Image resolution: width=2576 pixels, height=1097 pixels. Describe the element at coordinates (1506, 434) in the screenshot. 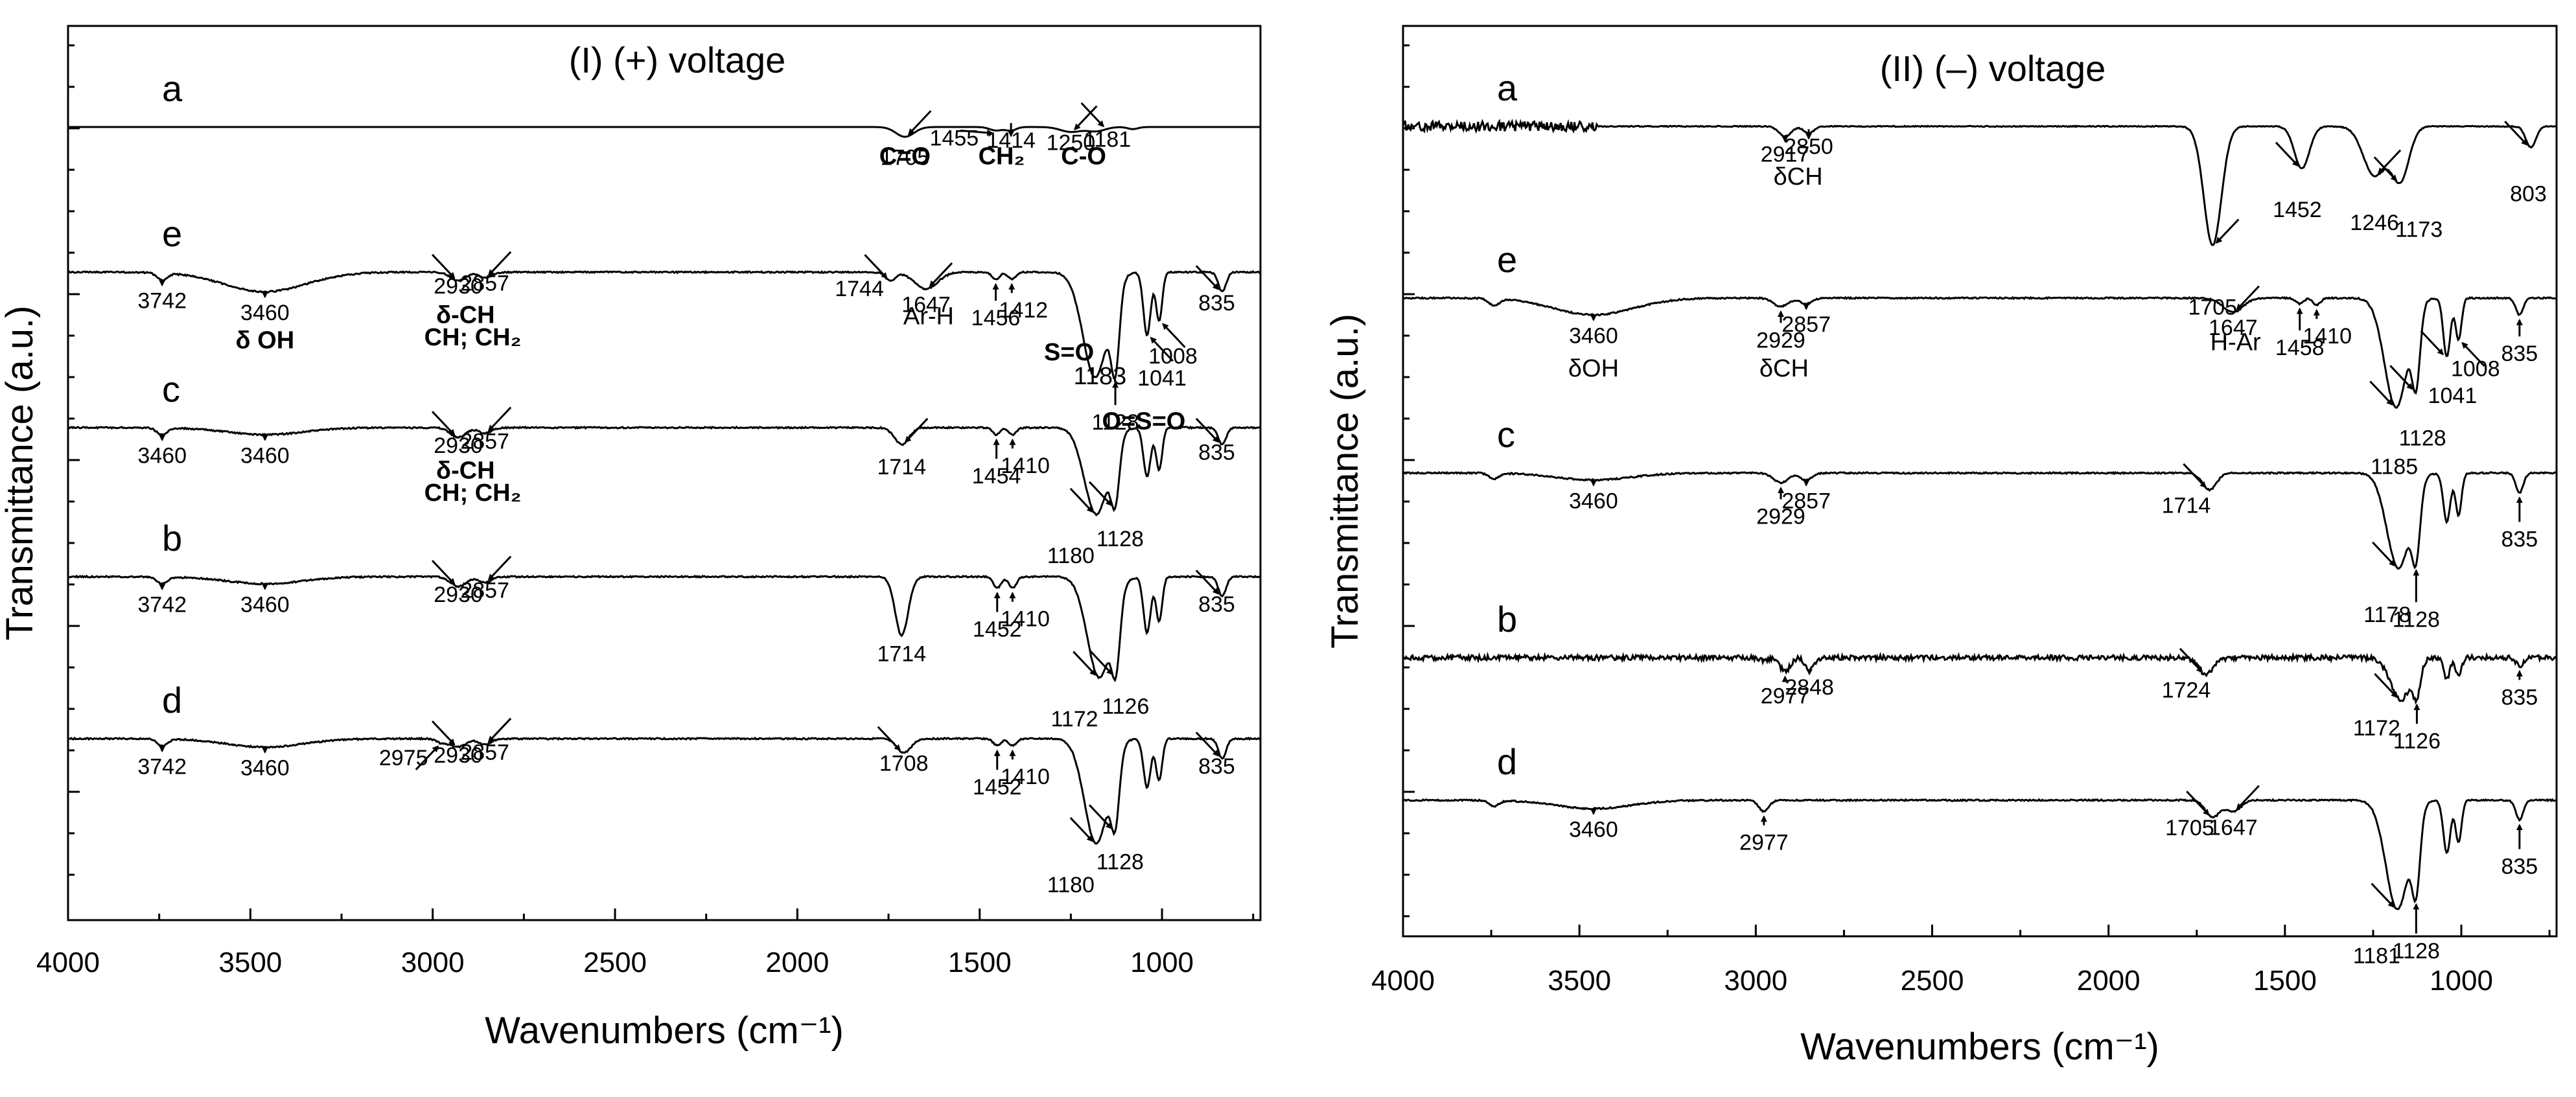

I see `series-label: c` at that location.